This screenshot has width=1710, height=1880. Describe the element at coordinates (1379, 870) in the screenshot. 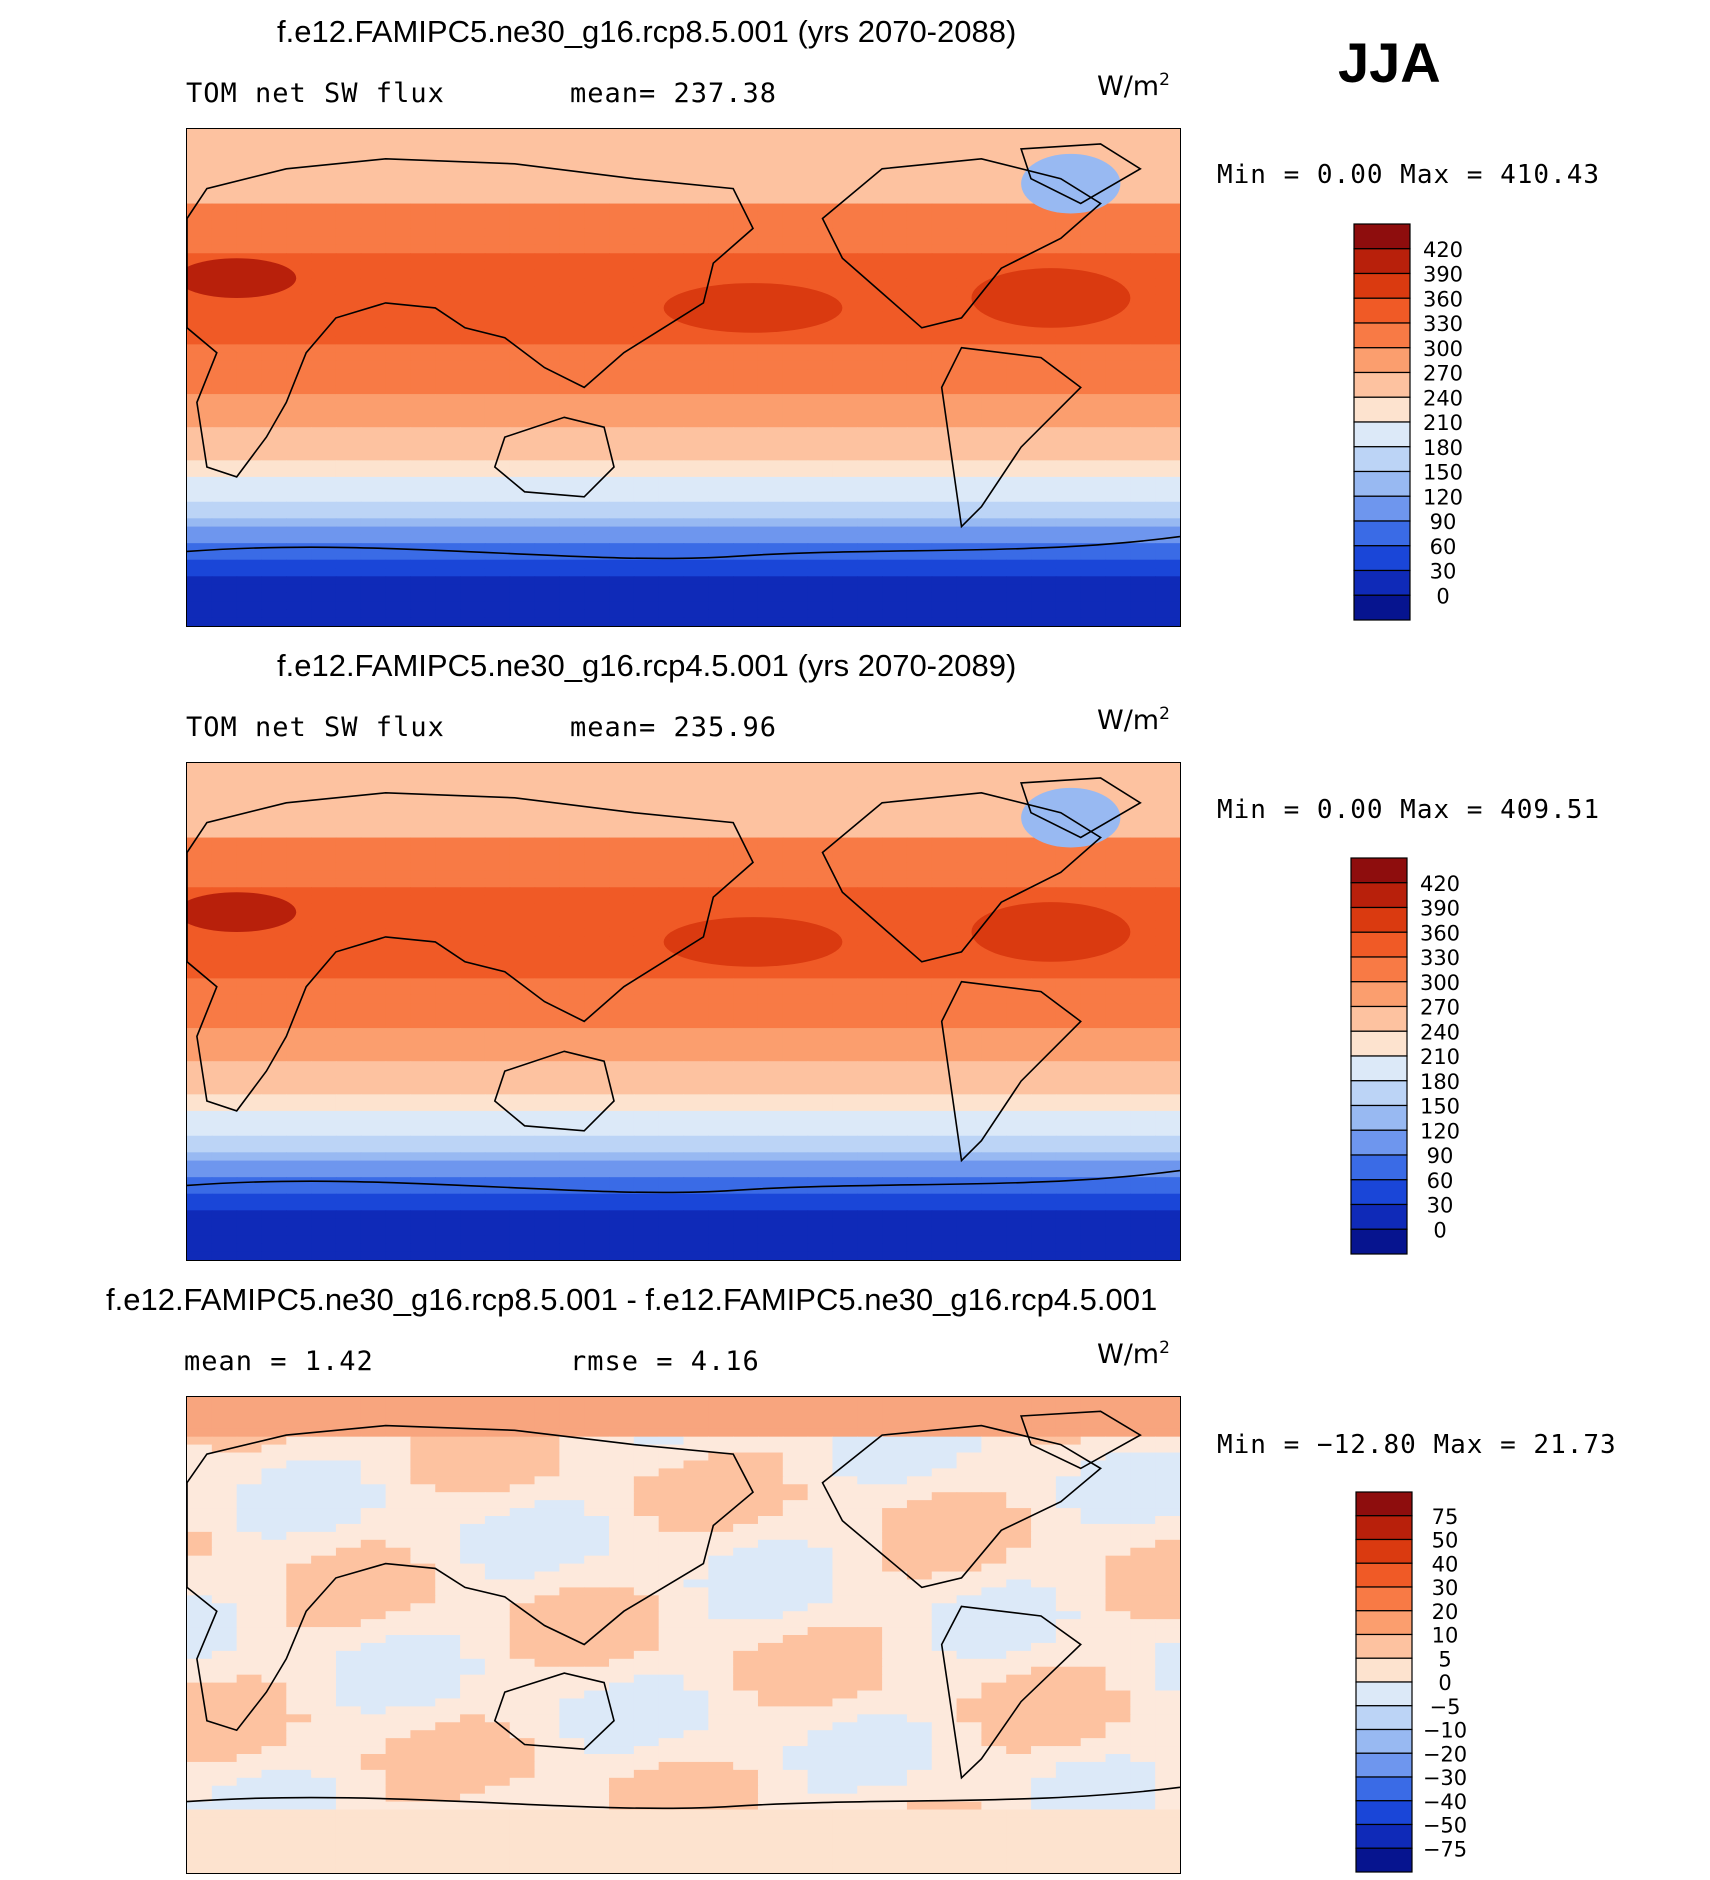

I see `colorbar-swatch` at that location.